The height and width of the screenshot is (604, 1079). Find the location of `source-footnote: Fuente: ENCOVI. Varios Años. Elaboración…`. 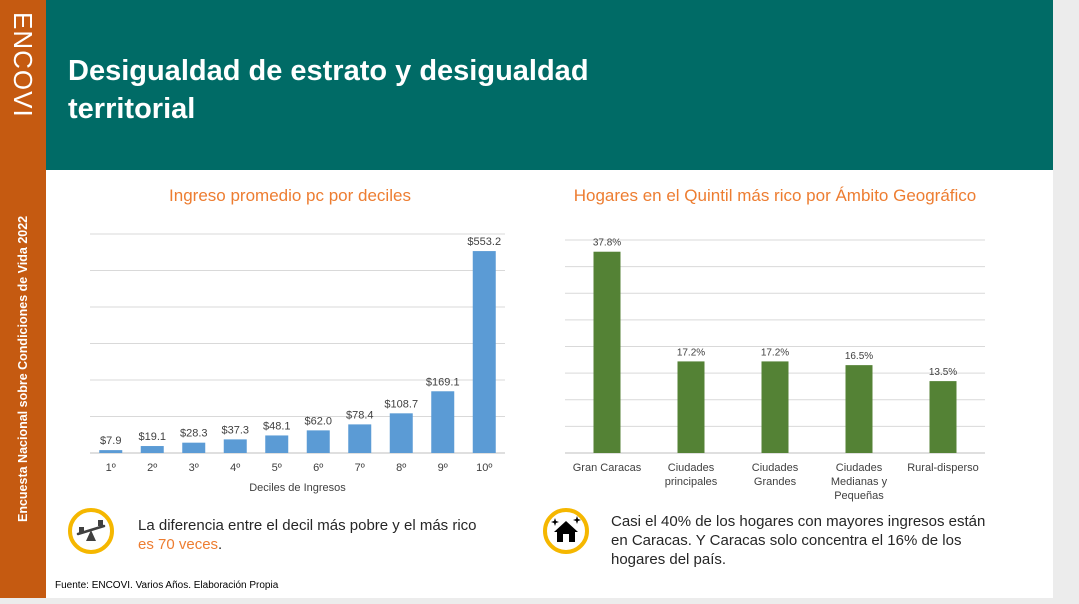

source-footnote: Fuente: ENCOVI. Varios Años. Elaboración… is located at coordinates (167, 585).